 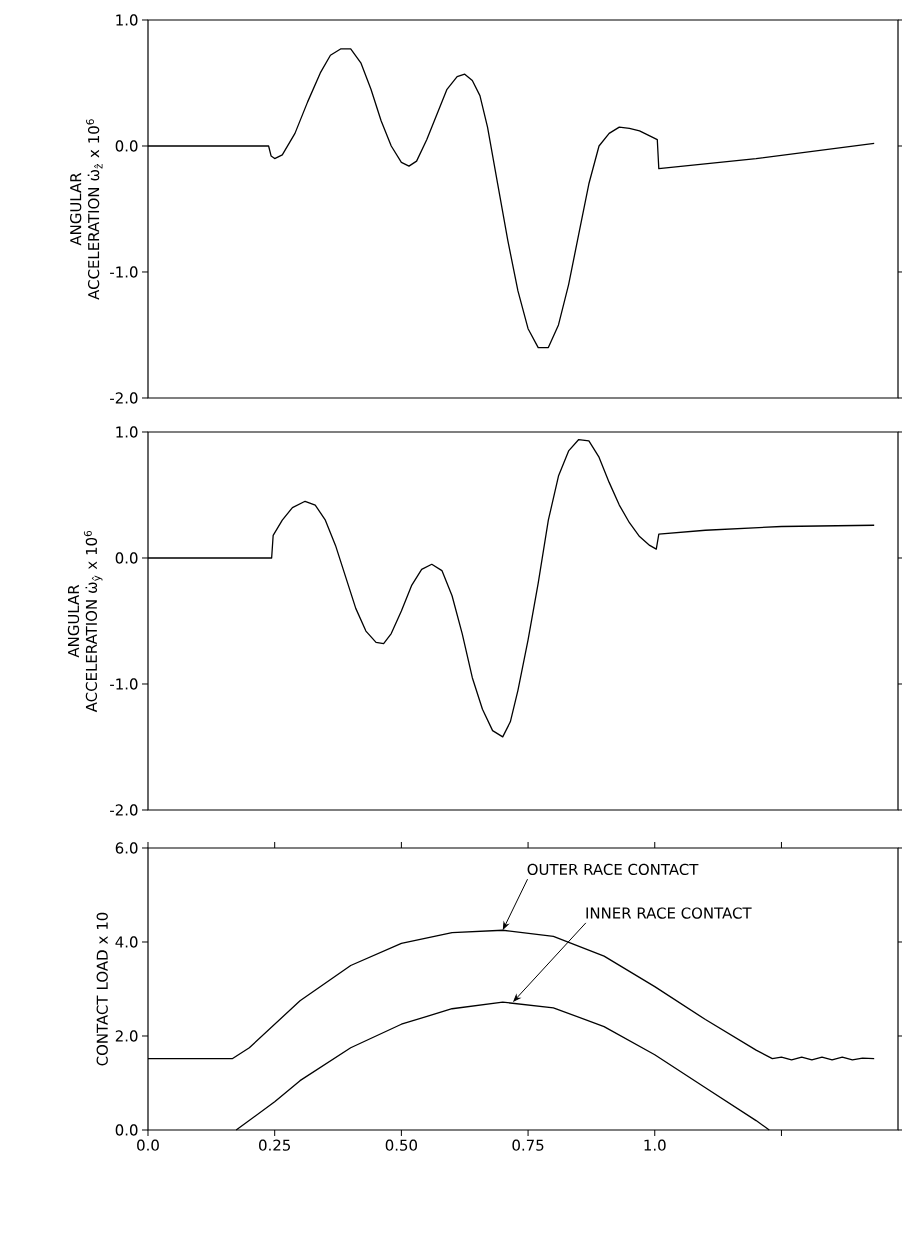 I want to click on y-tick-label: 6.0, so click(x=126, y=848).